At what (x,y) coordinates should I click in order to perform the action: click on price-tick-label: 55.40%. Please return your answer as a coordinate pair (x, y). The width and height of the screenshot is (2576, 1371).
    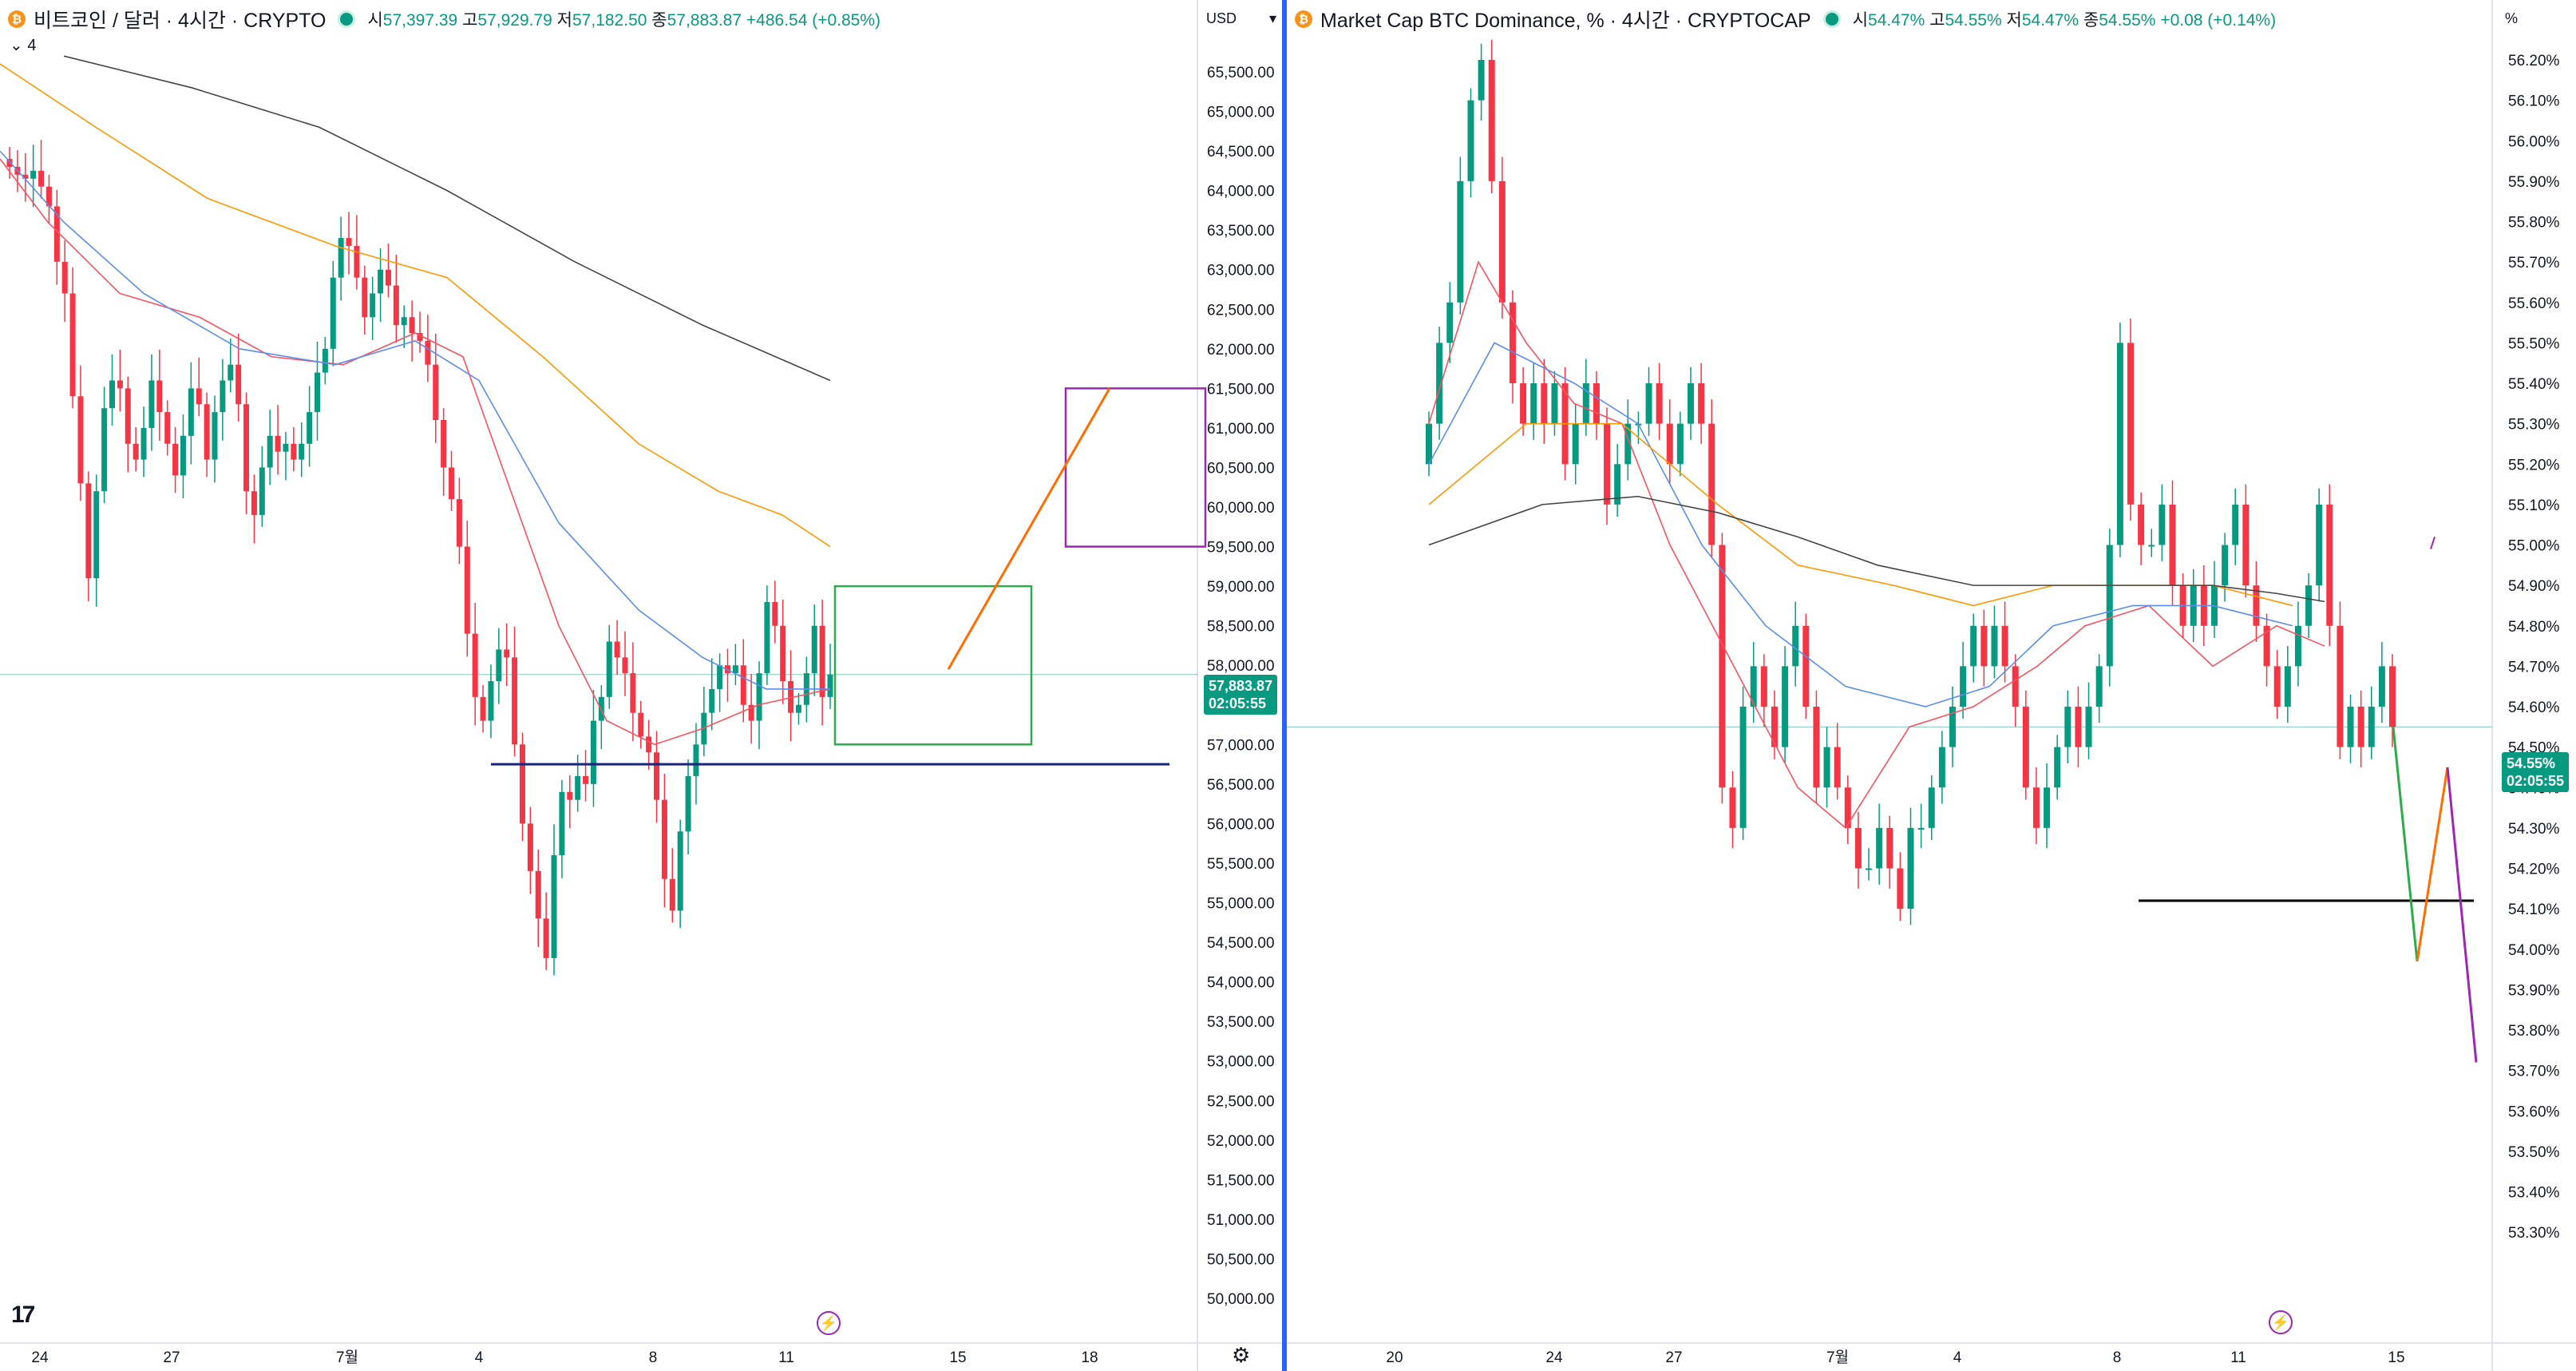
    Looking at the image, I should click on (2534, 384).